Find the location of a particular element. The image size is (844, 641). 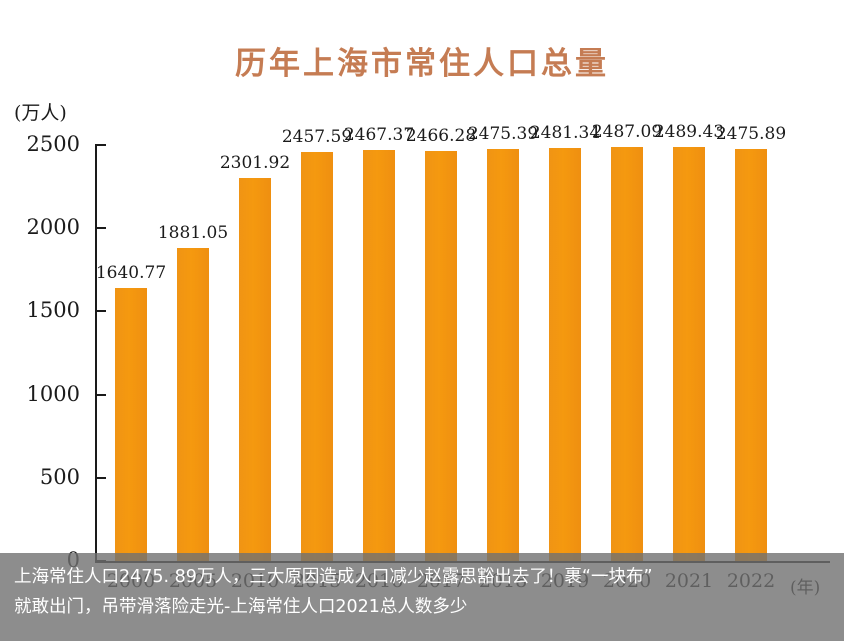

bar-value-label: 2487.09 is located at coordinates (627, 132).